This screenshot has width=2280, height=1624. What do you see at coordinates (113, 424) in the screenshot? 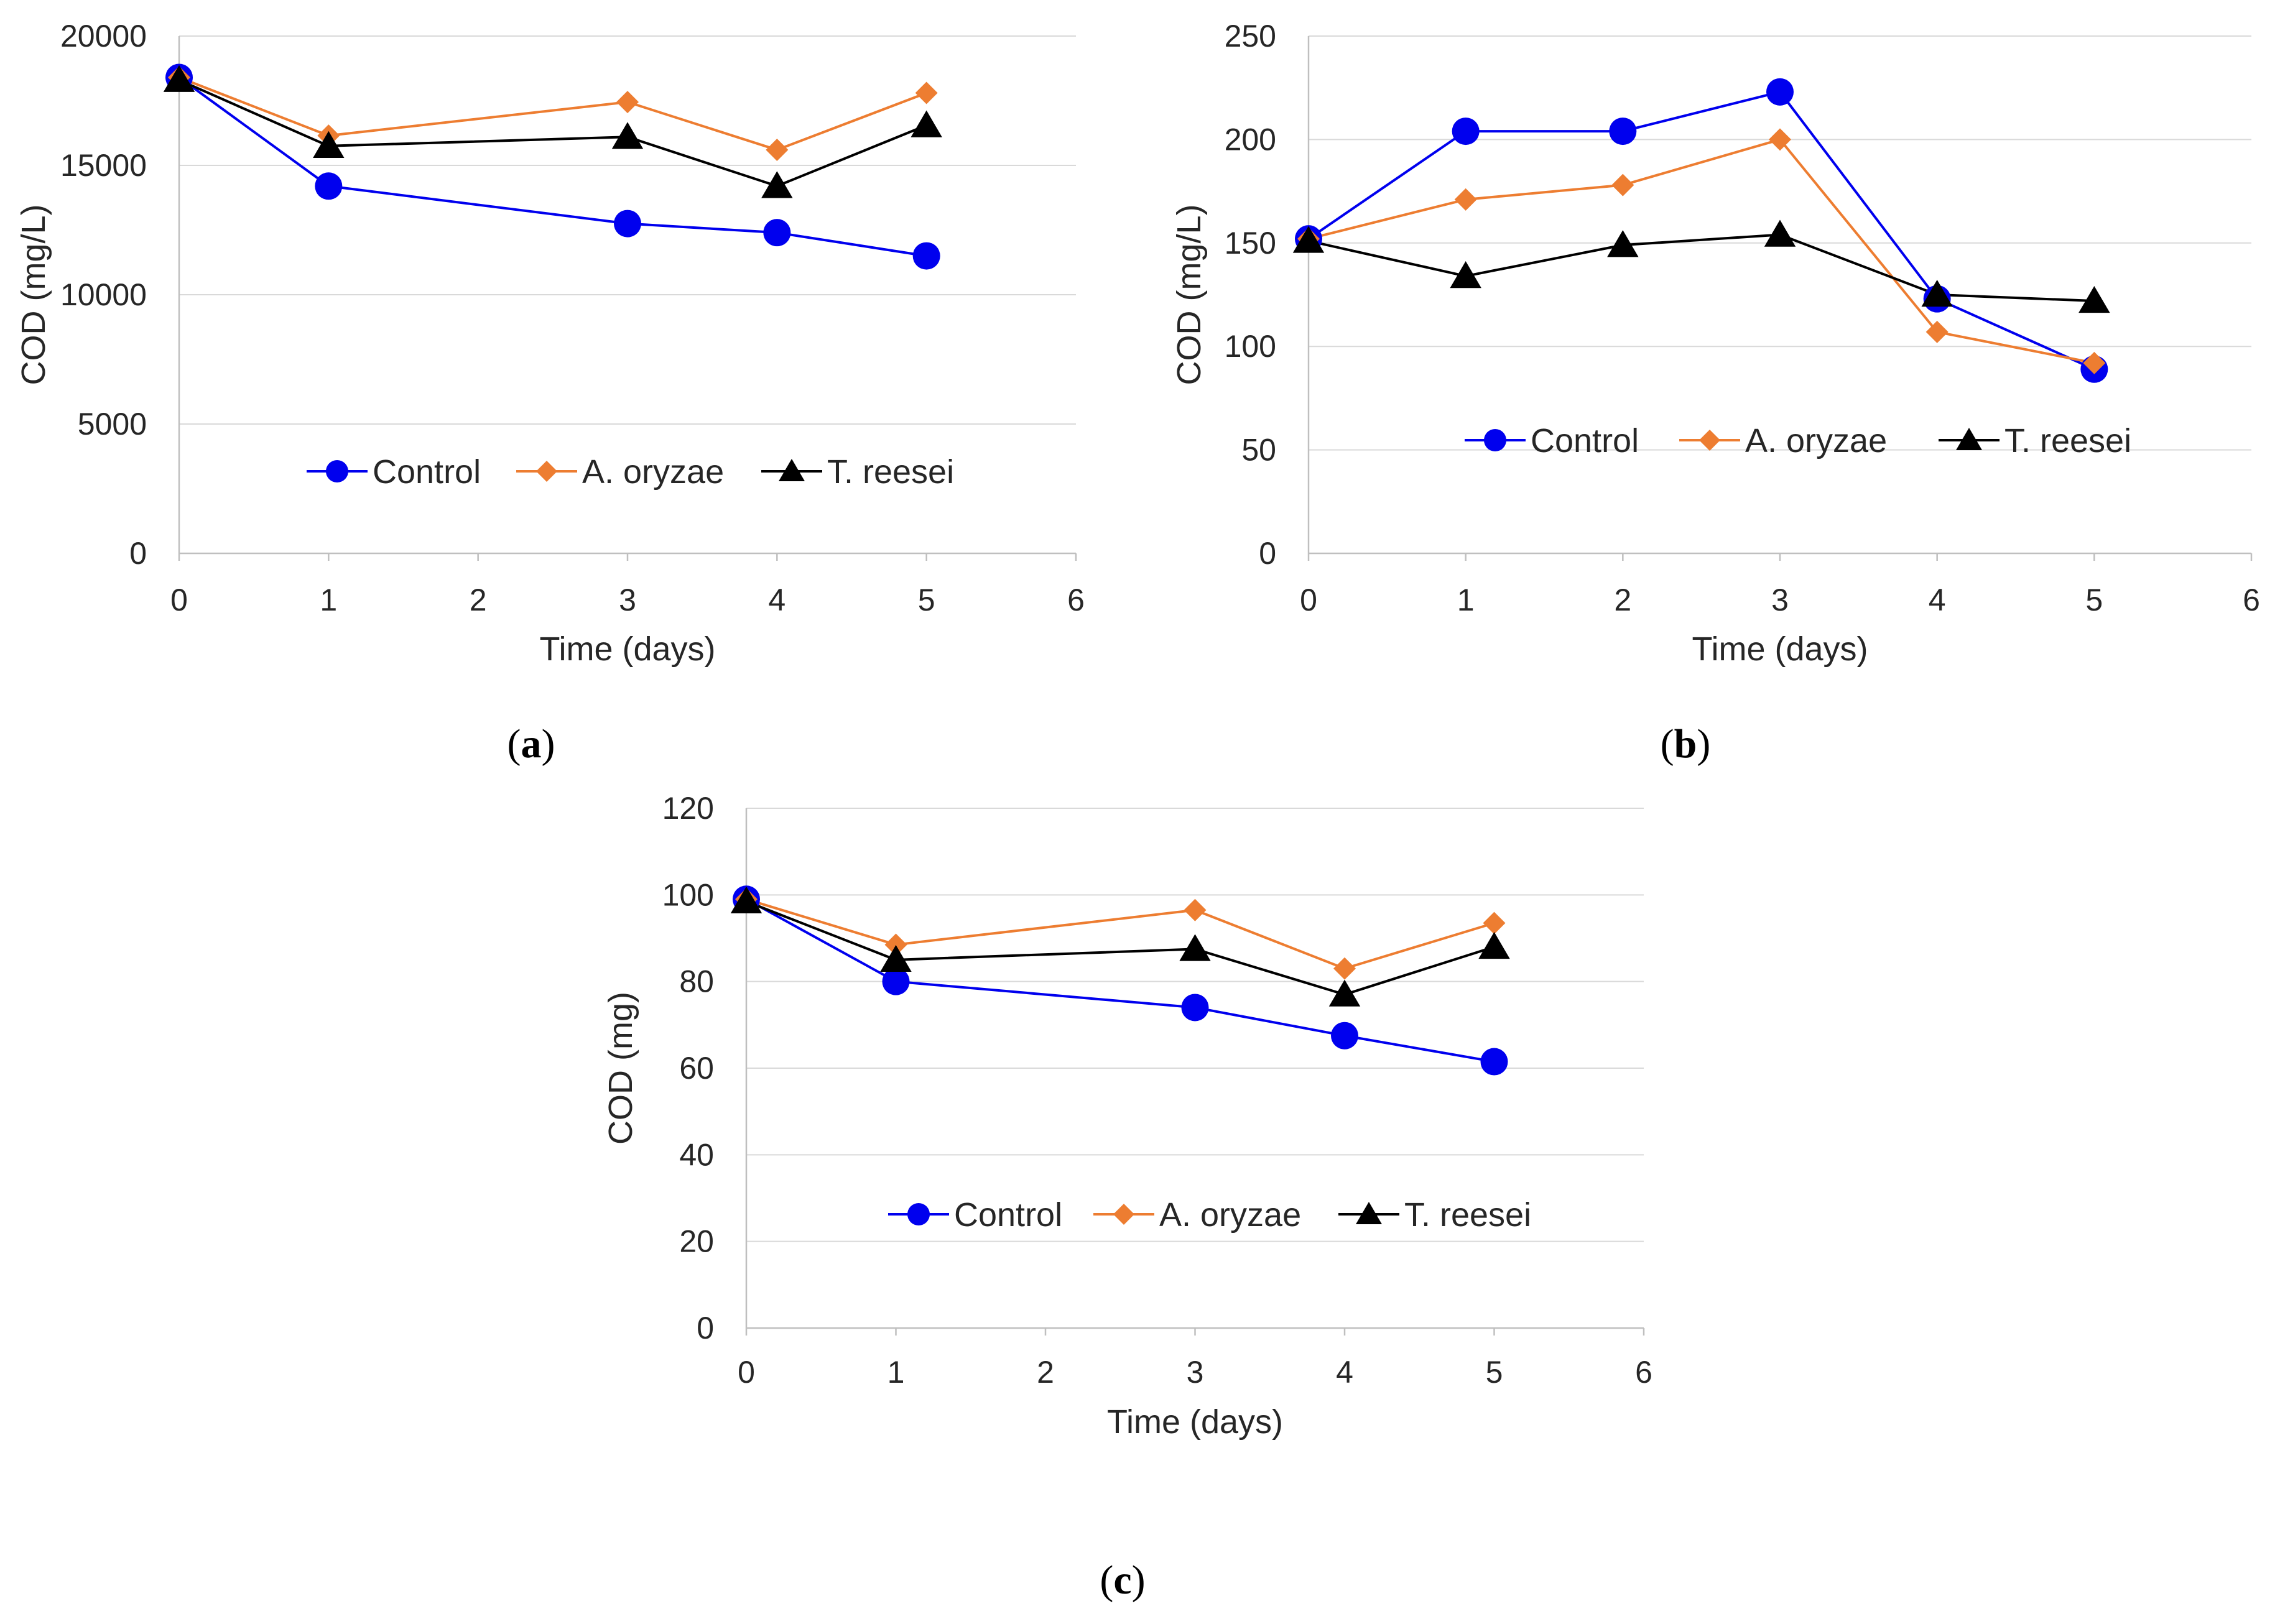
I see `y-tick-label: 5000` at bounding box center [113, 424].